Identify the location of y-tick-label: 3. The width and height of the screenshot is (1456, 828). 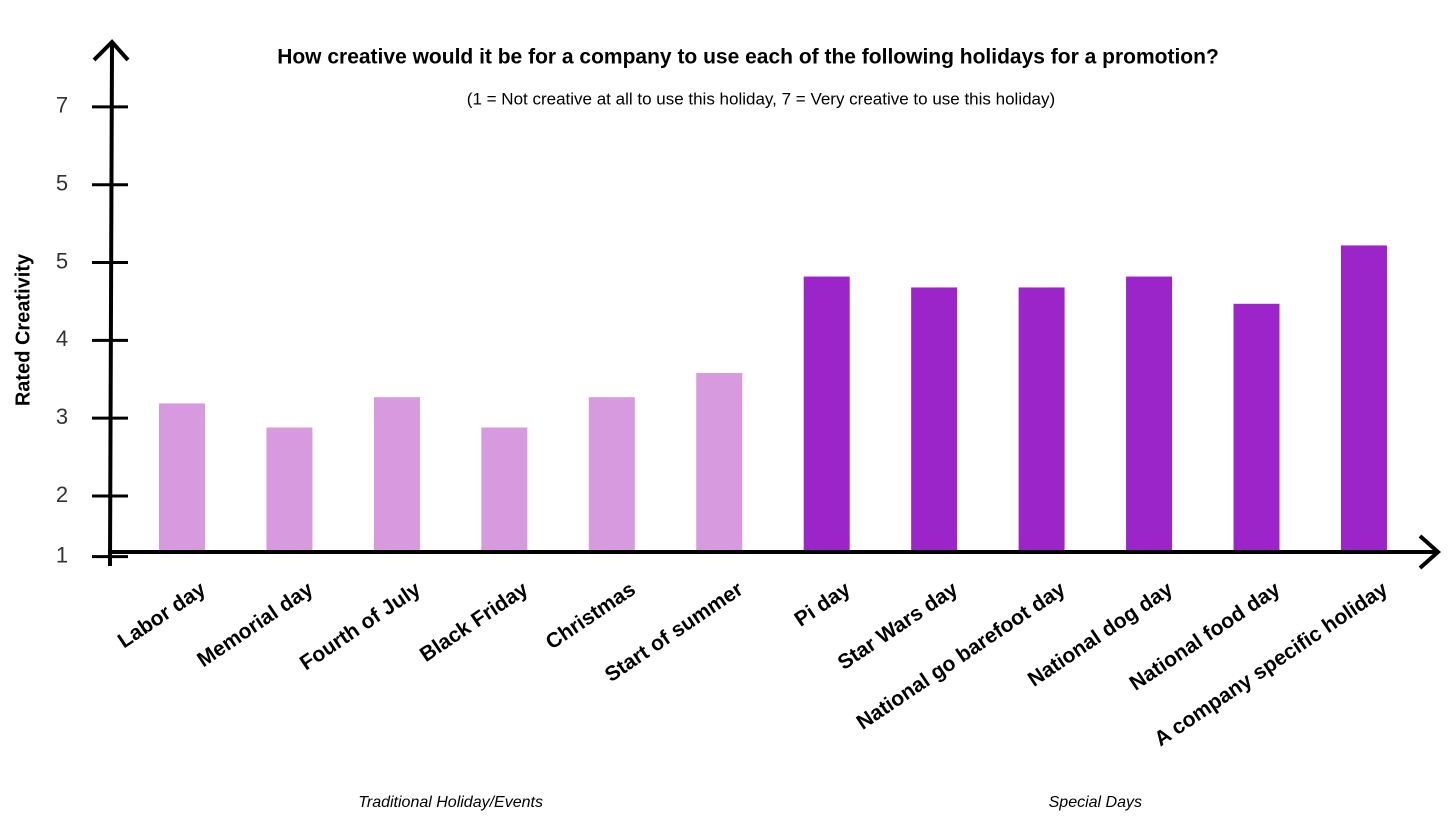
(62, 416).